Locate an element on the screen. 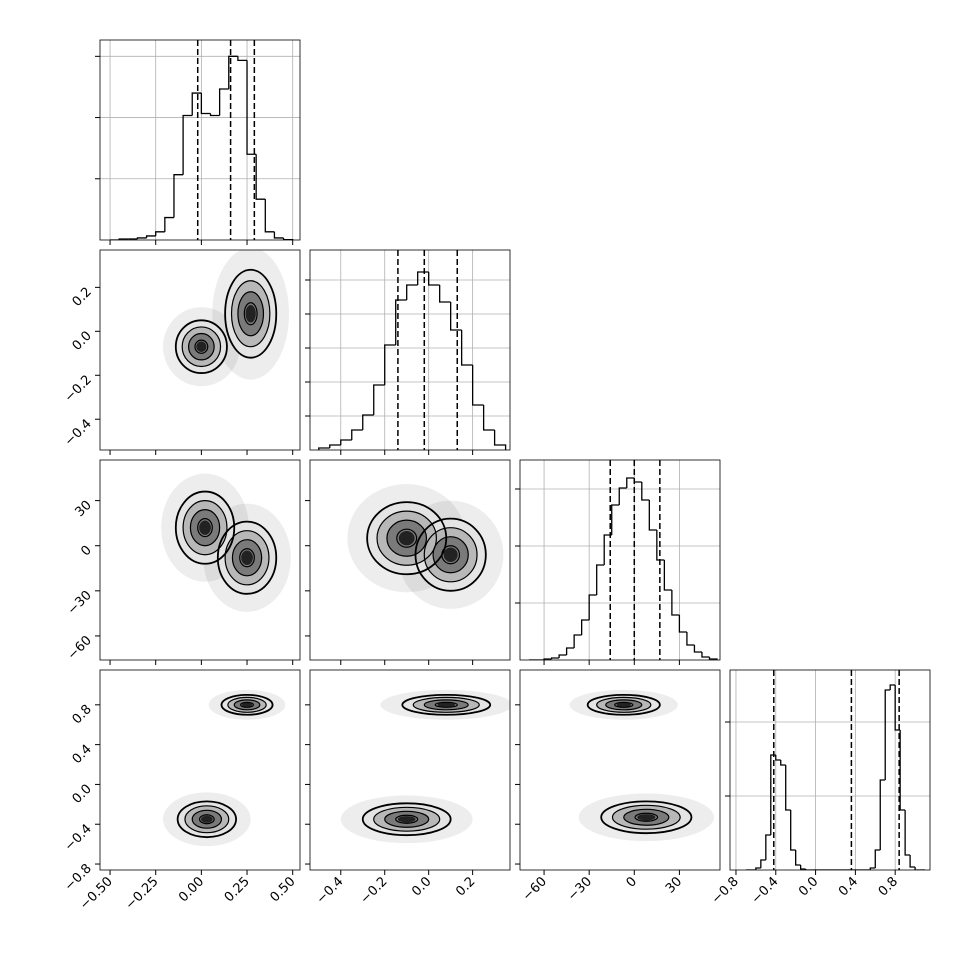  y-tick-label: 0.4 is located at coordinates (82, 754).